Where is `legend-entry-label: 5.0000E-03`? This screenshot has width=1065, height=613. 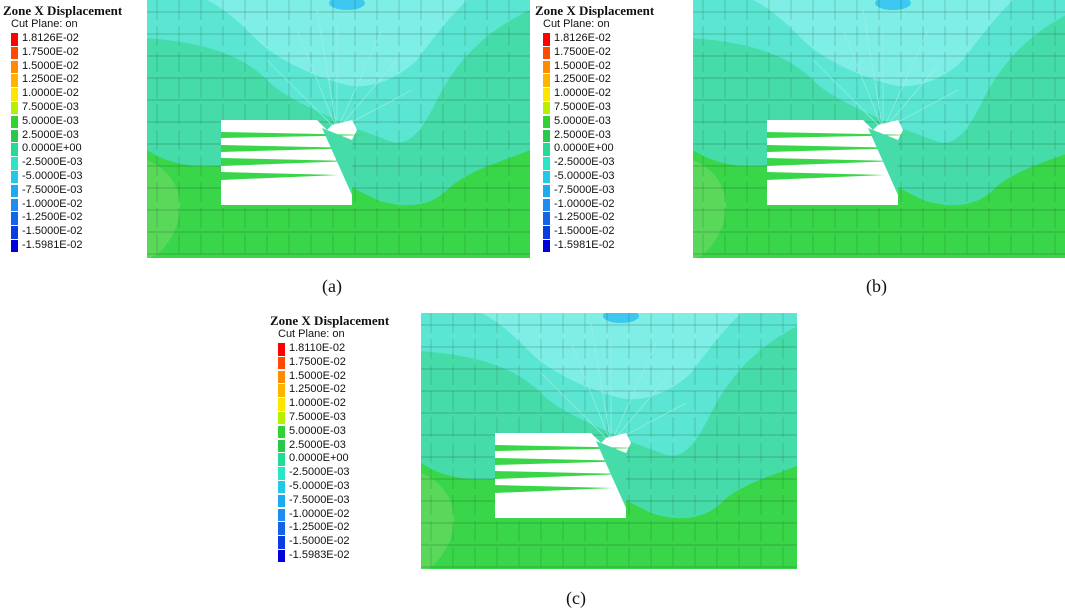 legend-entry-label: 5.0000E-03 is located at coordinates (50, 120).